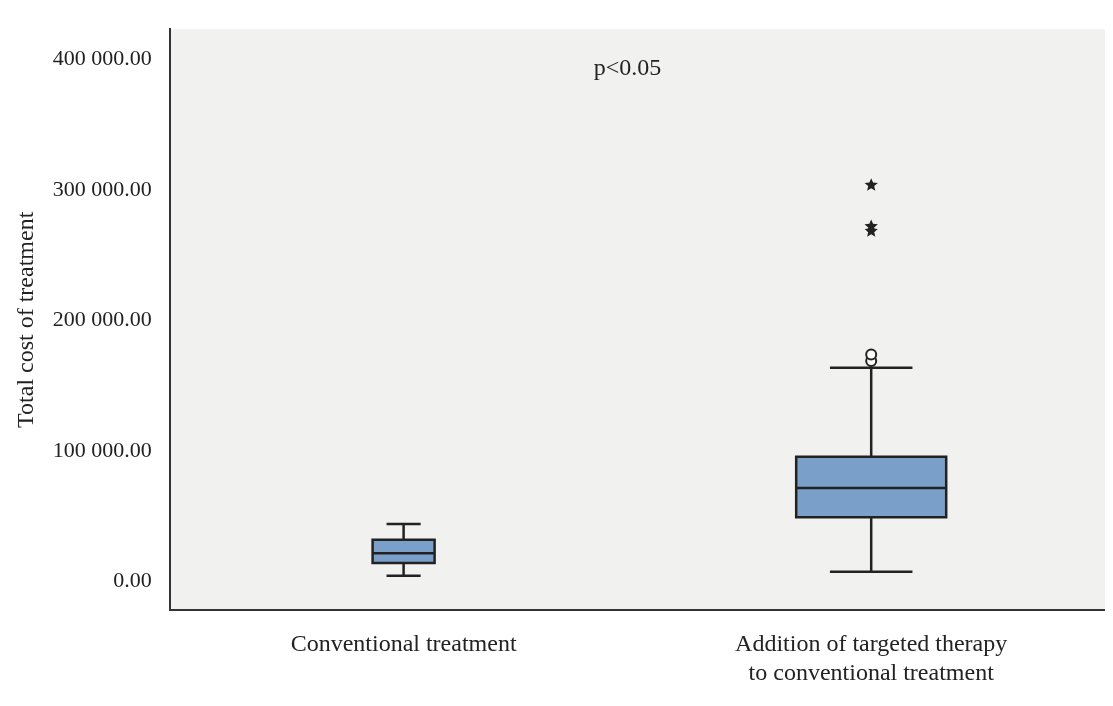 Image resolution: width=1113 pixels, height=706 pixels. What do you see at coordinates (627, 67) in the screenshot?
I see `annotation: p<0.05` at bounding box center [627, 67].